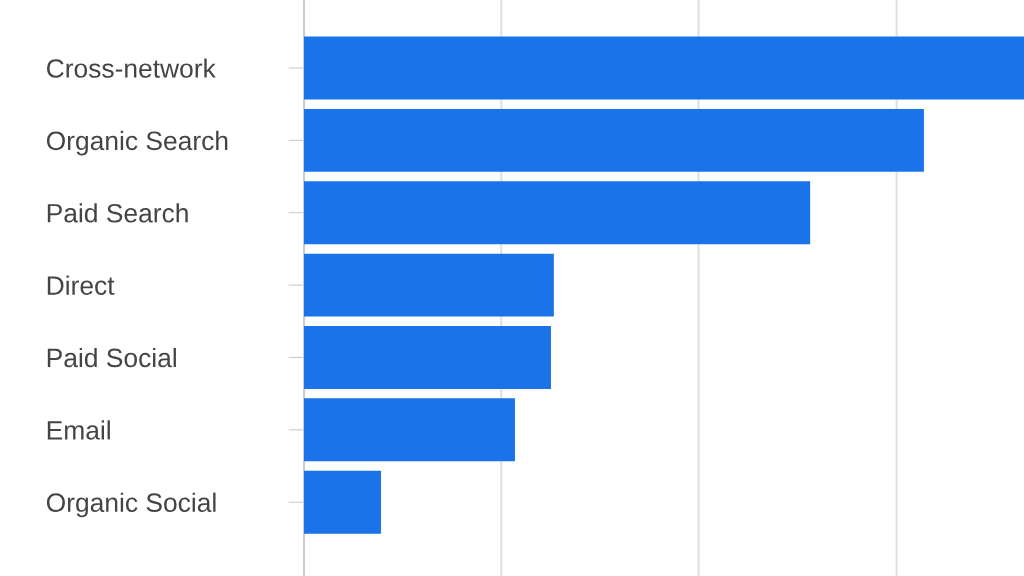 The width and height of the screenshot is (1024, 576). Describe the element at coordinates (117, 213) in the screenshot. I see `y-tick-label: Paid Search` at that location.